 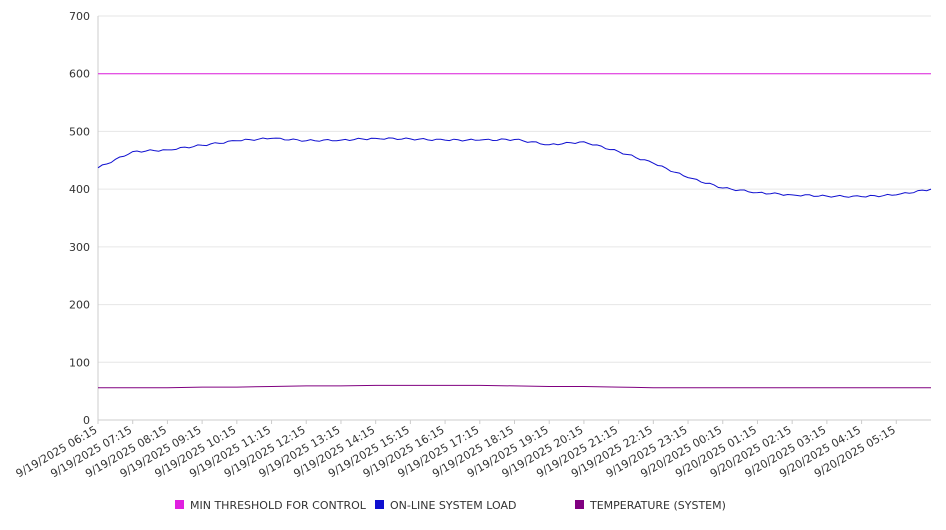 What do you see at coordinates (79, 189) in the screenshot?
I see `y-tick-label: 400` at bounding box center [79, 189].